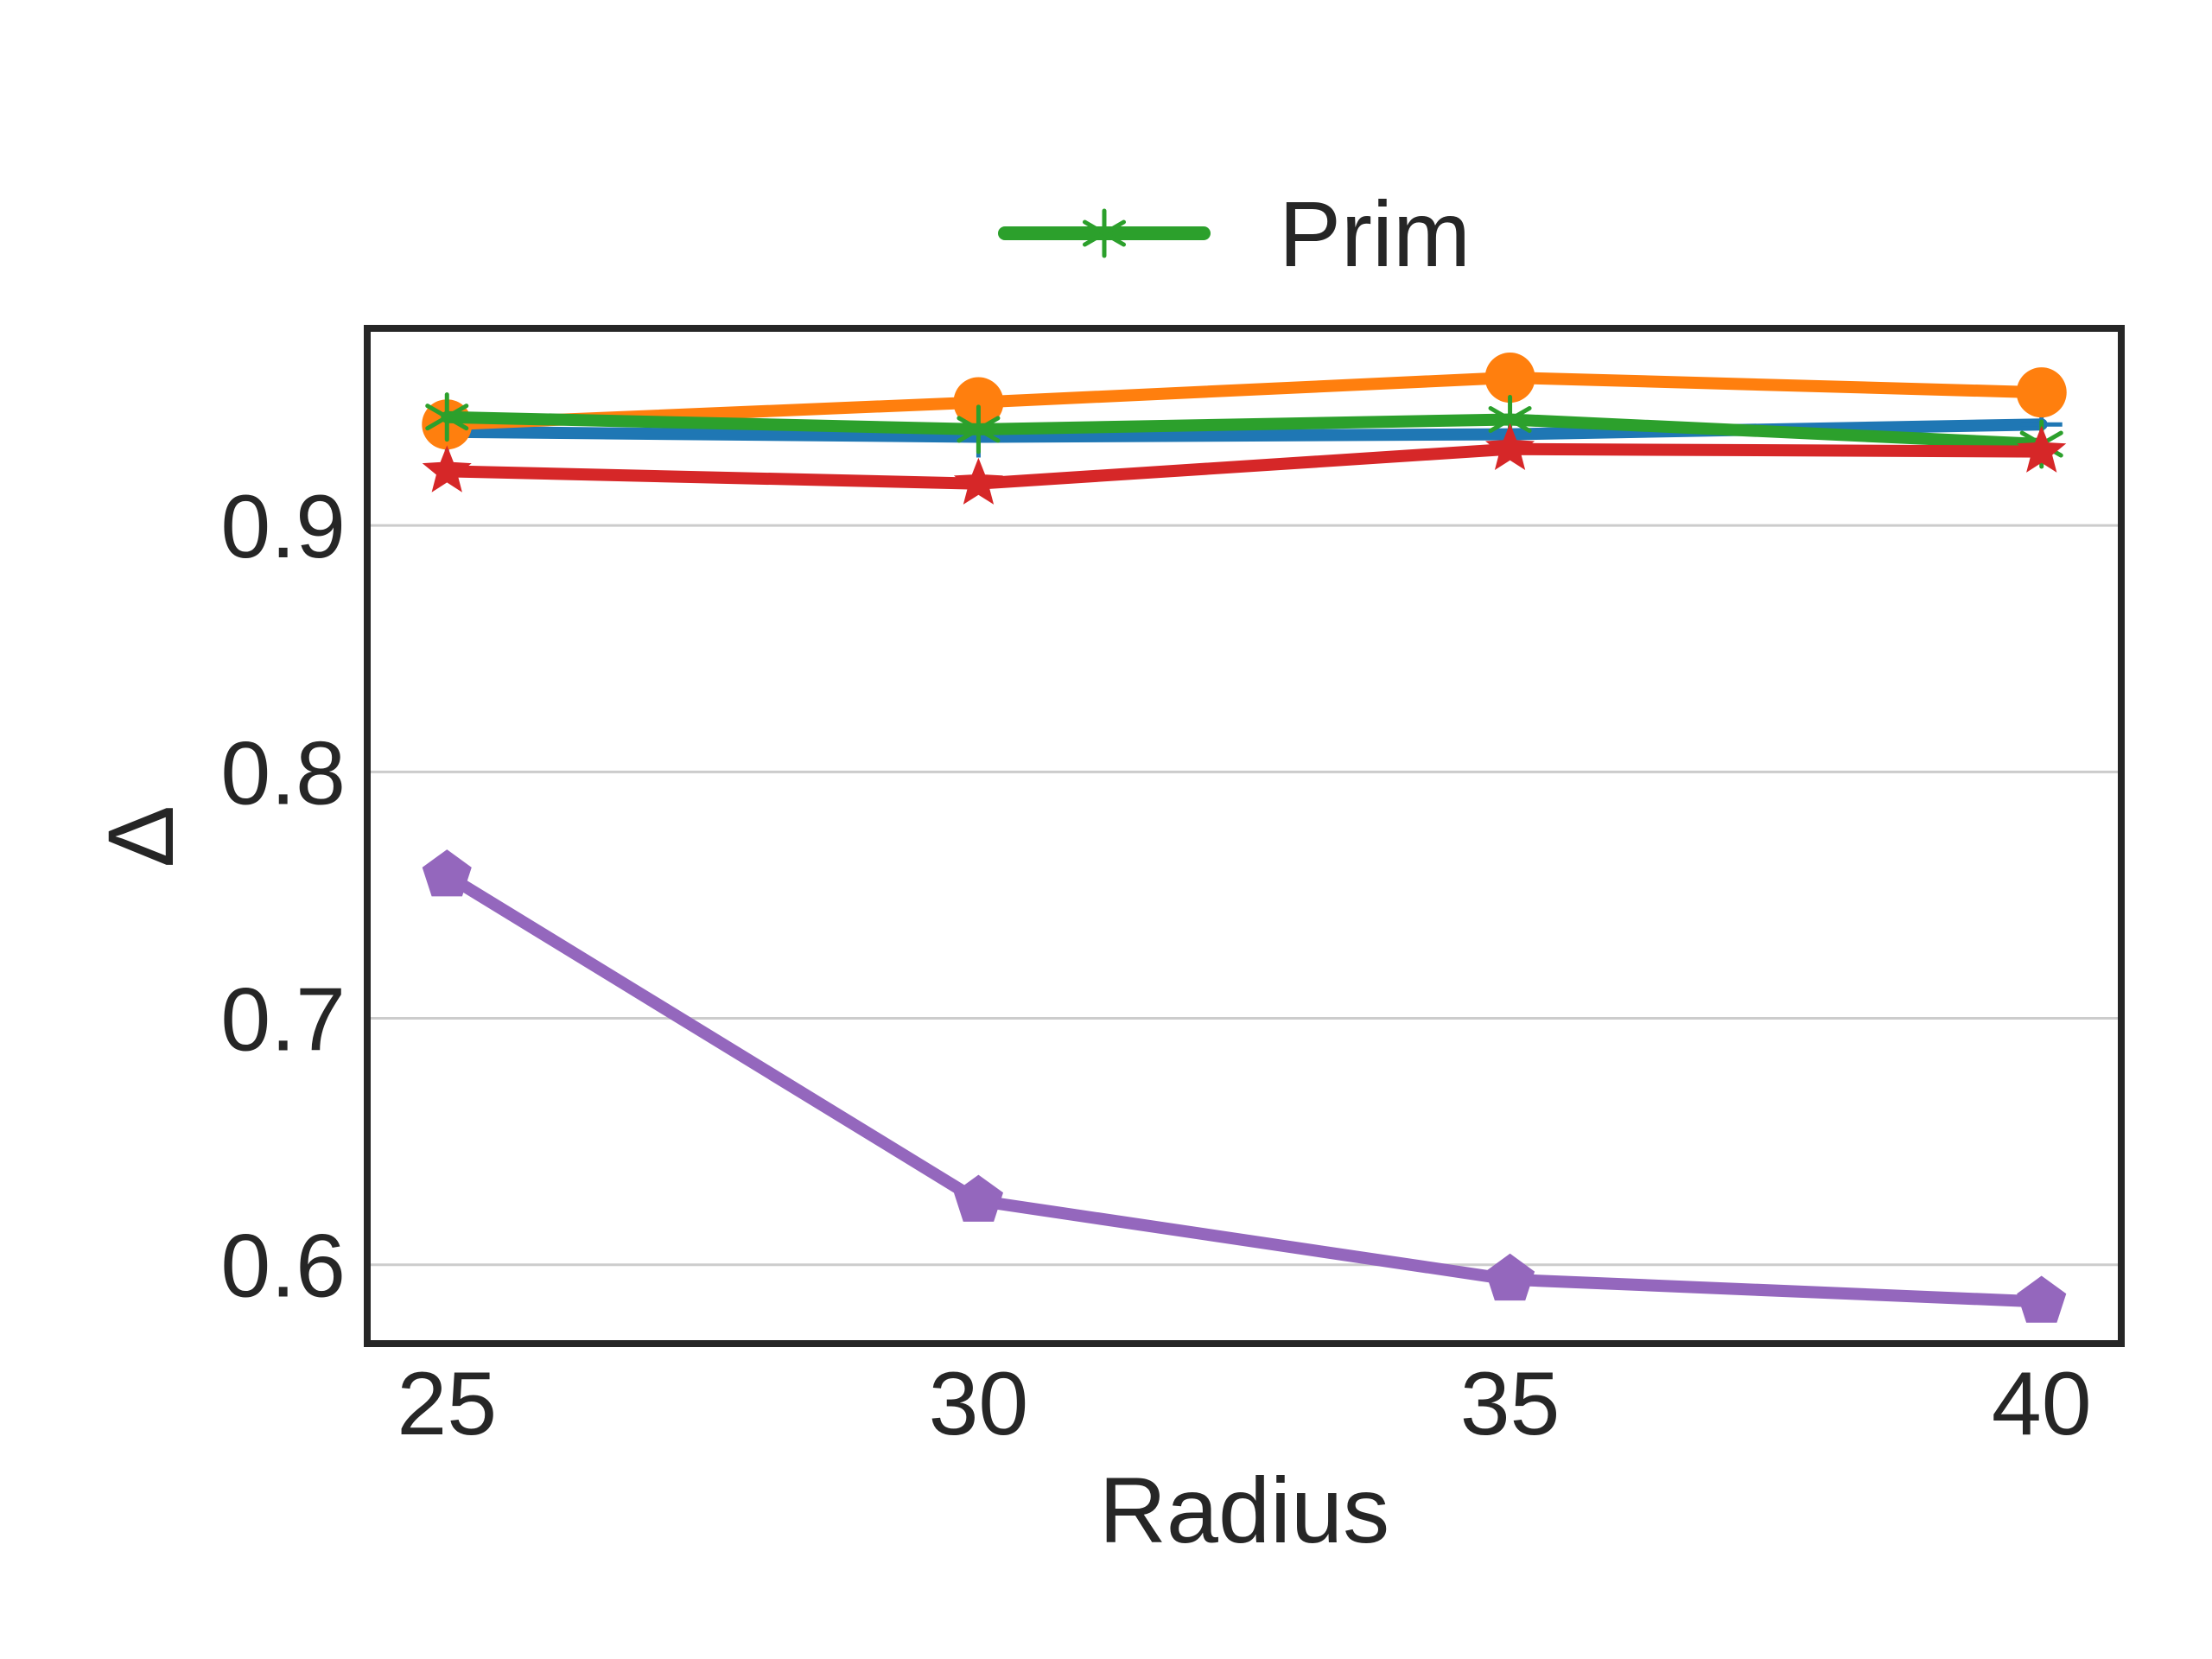 The height and width of the screenshot is (1659, 2212). I want to click on legend-label-prim: Prim, so click(1375, 233).